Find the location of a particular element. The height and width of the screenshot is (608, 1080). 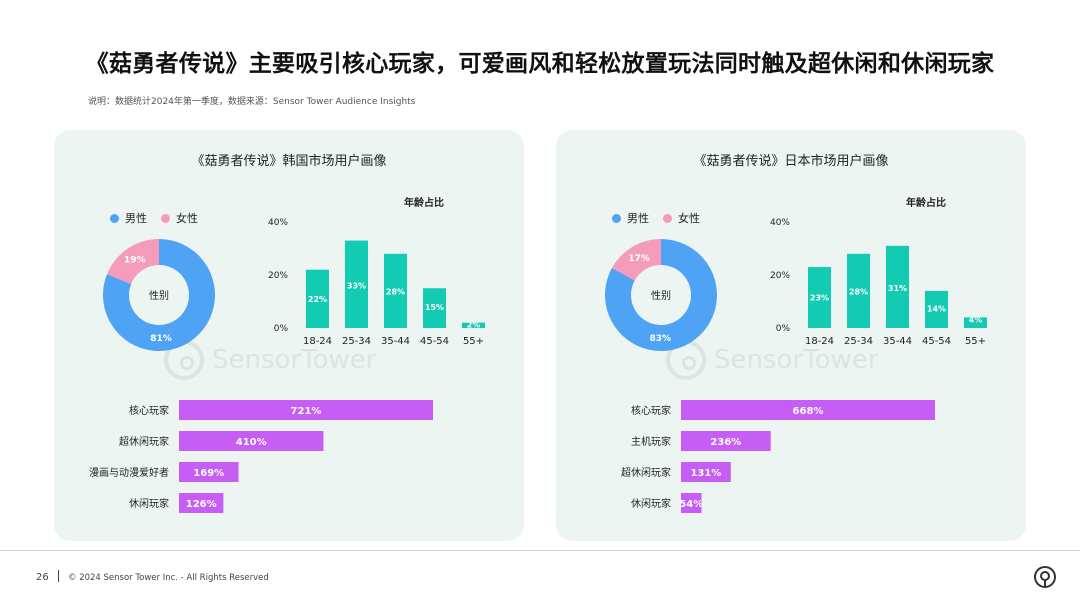

player-type-label: 主机玩家 is located at coordinates (651, 441).